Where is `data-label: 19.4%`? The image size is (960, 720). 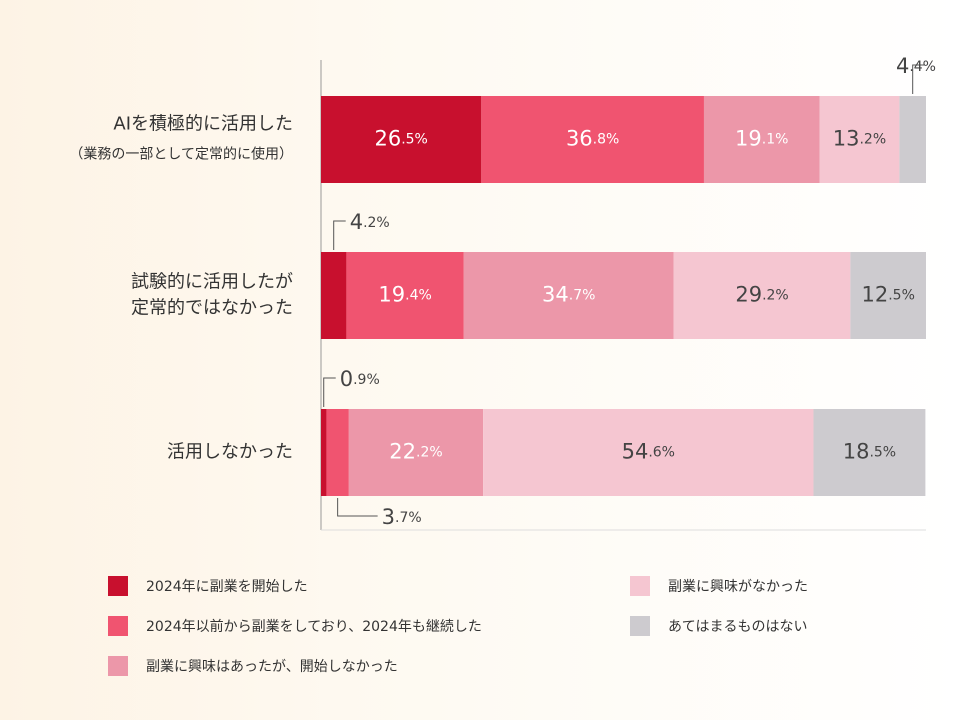
data-label: 19.4% is located at coordinates (404, 295).